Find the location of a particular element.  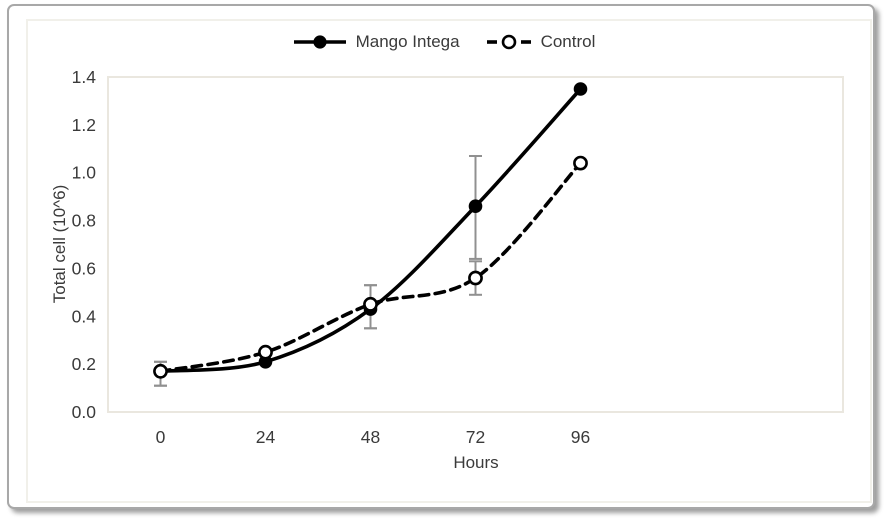

legend-item-mango-intega: Mango Intega is located at coordinates (376, 42).